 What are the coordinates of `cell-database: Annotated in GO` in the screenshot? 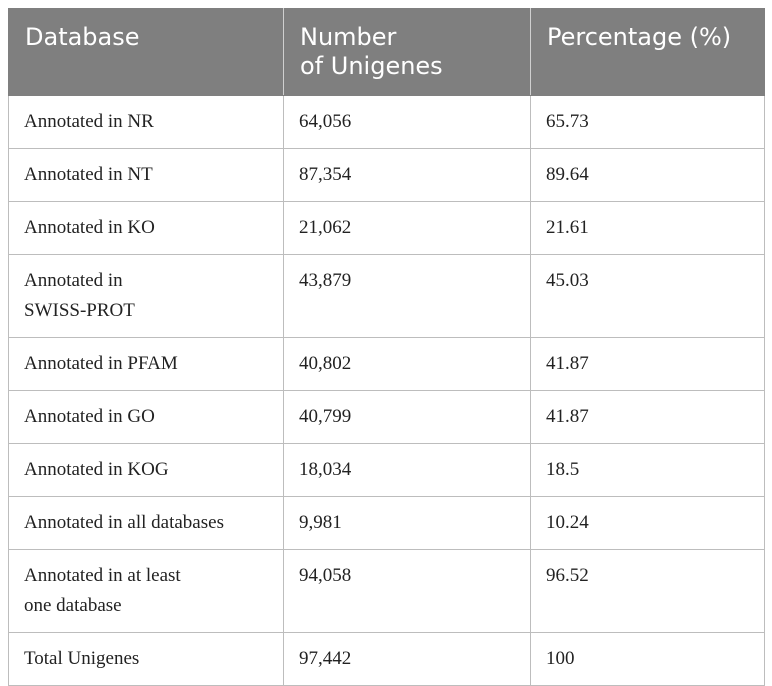 It's located at (146, 417).